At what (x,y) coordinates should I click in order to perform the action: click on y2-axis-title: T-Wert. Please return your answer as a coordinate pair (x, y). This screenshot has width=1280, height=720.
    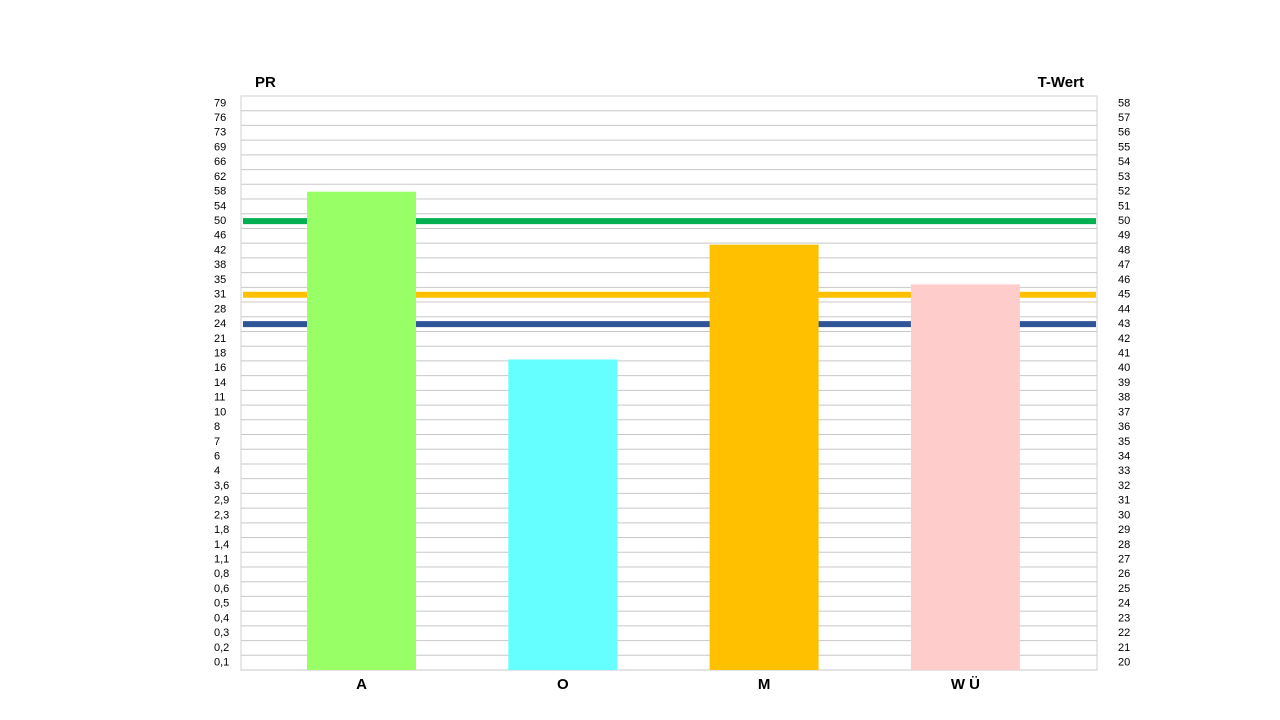
    Looking at the image, I should click on (1061, 82).